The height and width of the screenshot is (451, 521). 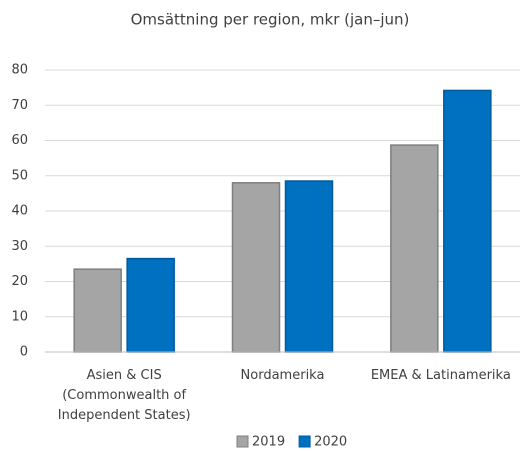 What do you see at coordinates (19, 175) in the screenshot?
I see `y-tick-label: 50` at bounding box center [19, 175].